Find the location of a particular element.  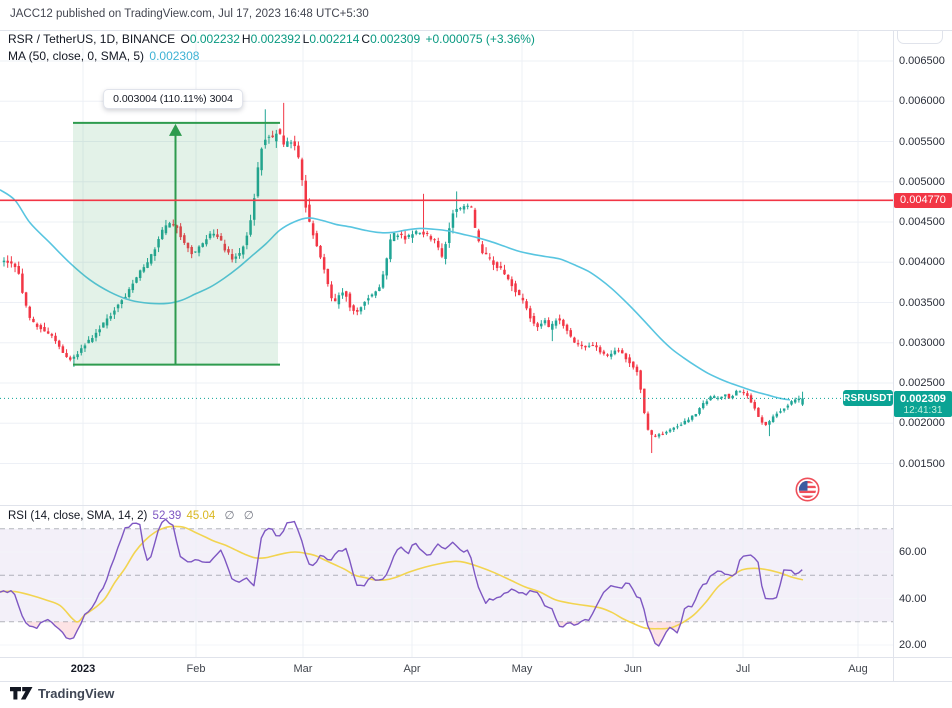

price-axis-label: 0.006500 is located at coordinates (922, 61).